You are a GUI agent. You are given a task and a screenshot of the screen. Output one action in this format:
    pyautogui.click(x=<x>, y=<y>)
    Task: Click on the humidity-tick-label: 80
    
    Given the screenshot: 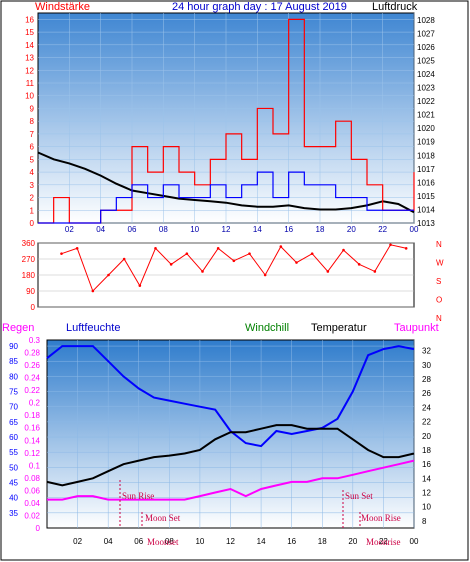 What is the action you would take?
    pyautogui.click(x=13, y=376)
    